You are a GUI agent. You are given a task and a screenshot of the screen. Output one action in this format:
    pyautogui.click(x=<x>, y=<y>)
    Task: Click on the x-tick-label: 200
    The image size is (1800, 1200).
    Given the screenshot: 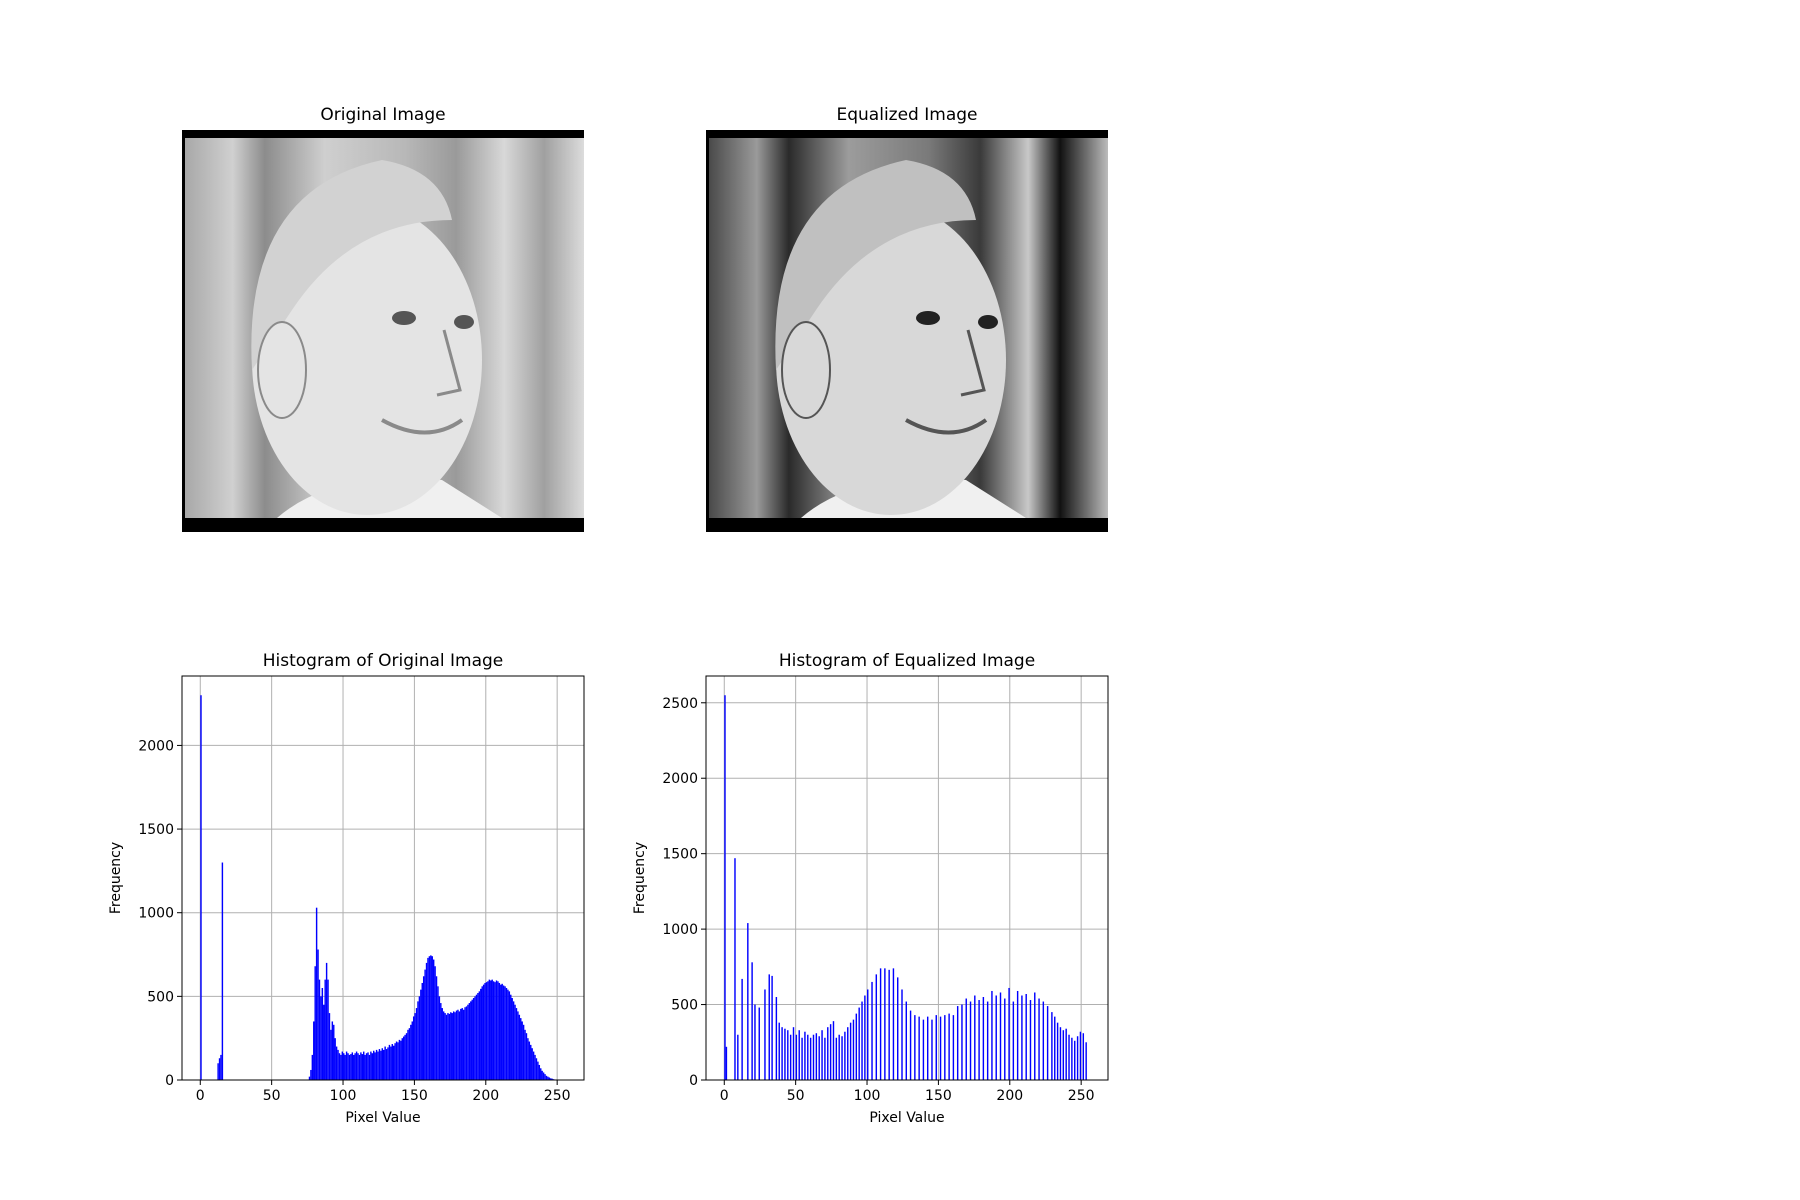 What is the action you would take?
    pyautogui.click(x=485, y=1096)
    